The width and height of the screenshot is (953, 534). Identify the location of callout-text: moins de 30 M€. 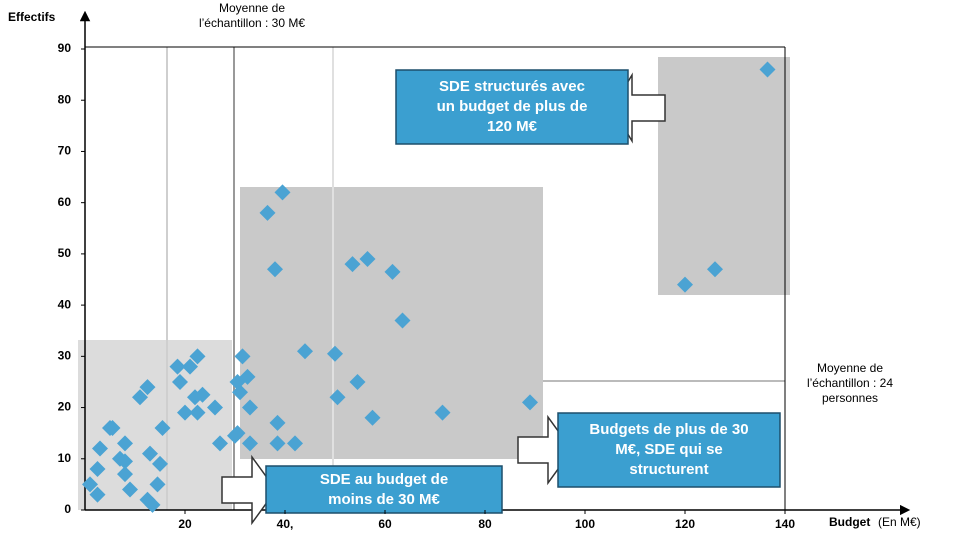
(384, 499).